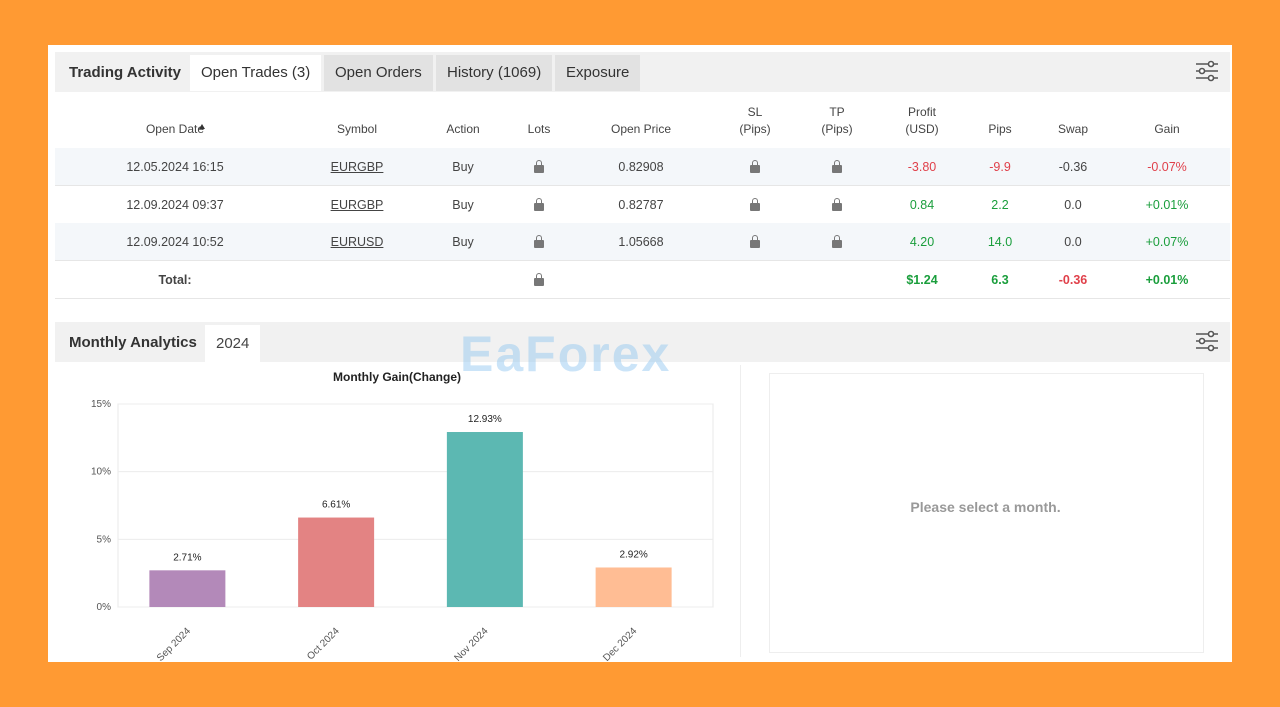 This screenshot has width=1280, height=707. I want to click on cell: 12.05.2024 16:15, so click(175, 167).